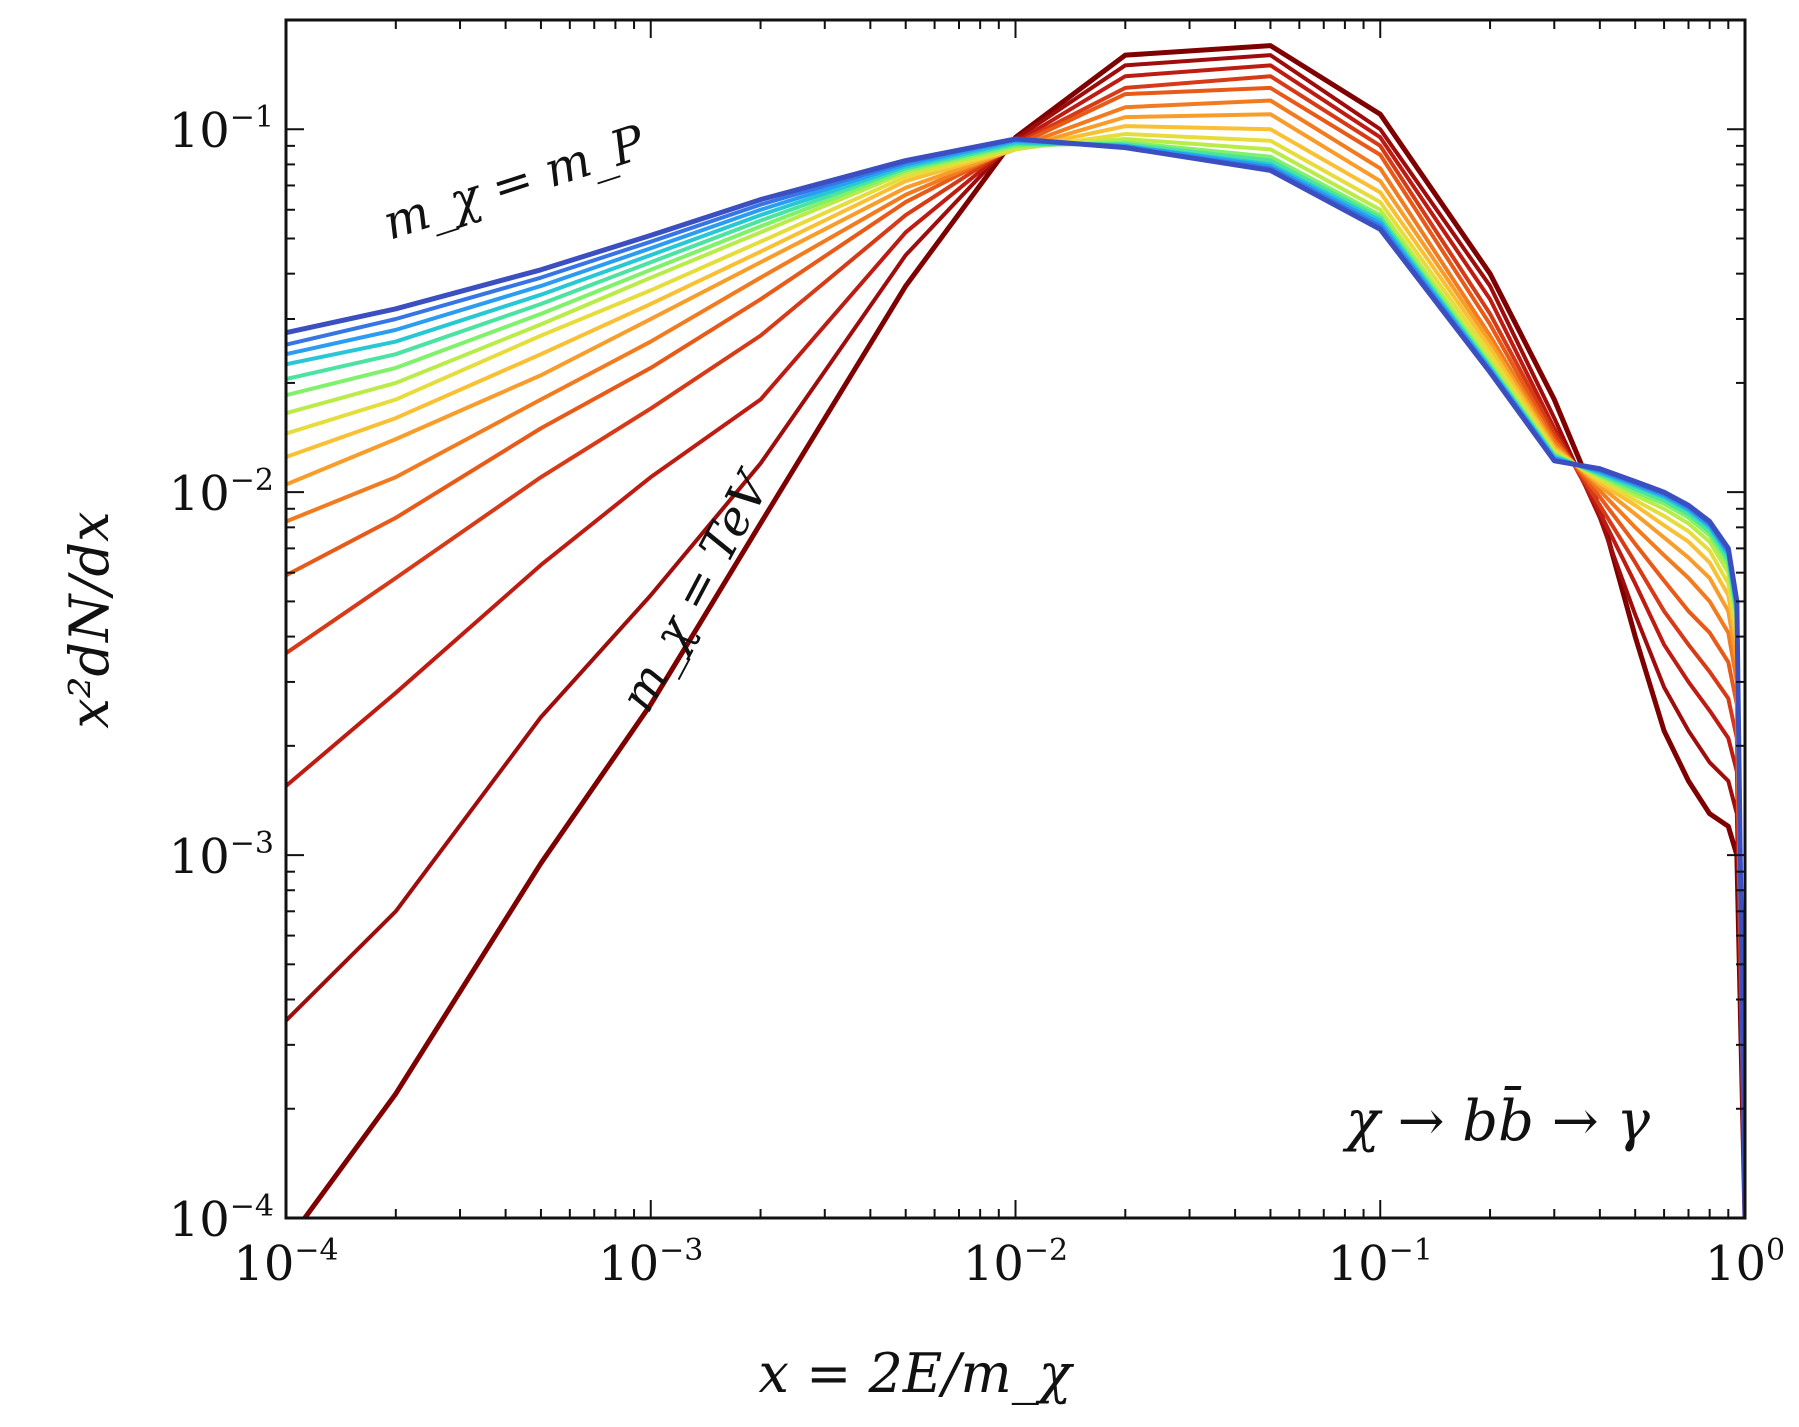 The image size is (1799, 1427). Describe the element at coordinates (221, 1218) in the screenshot. I see `y-tick-label: 10⁻⁴` at that location.